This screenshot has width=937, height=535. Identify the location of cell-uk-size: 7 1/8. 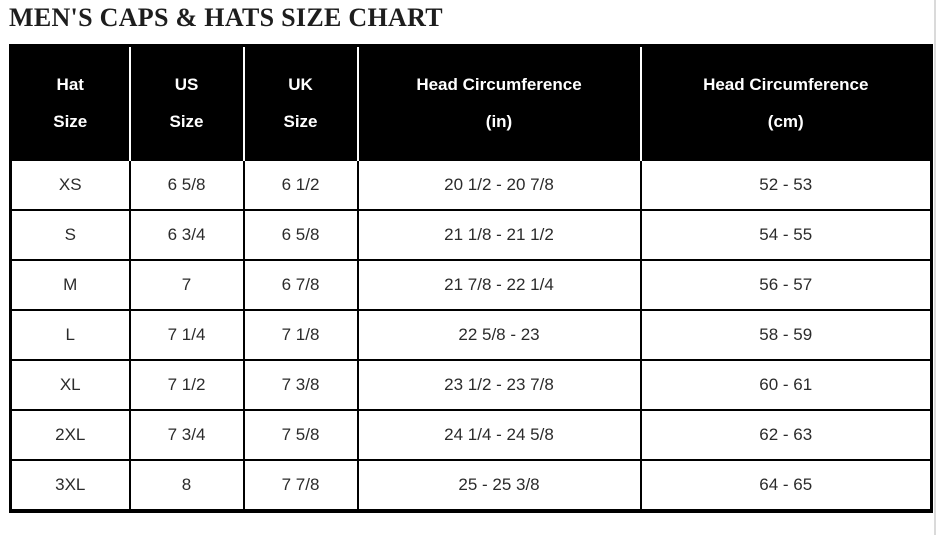
(300, 335).